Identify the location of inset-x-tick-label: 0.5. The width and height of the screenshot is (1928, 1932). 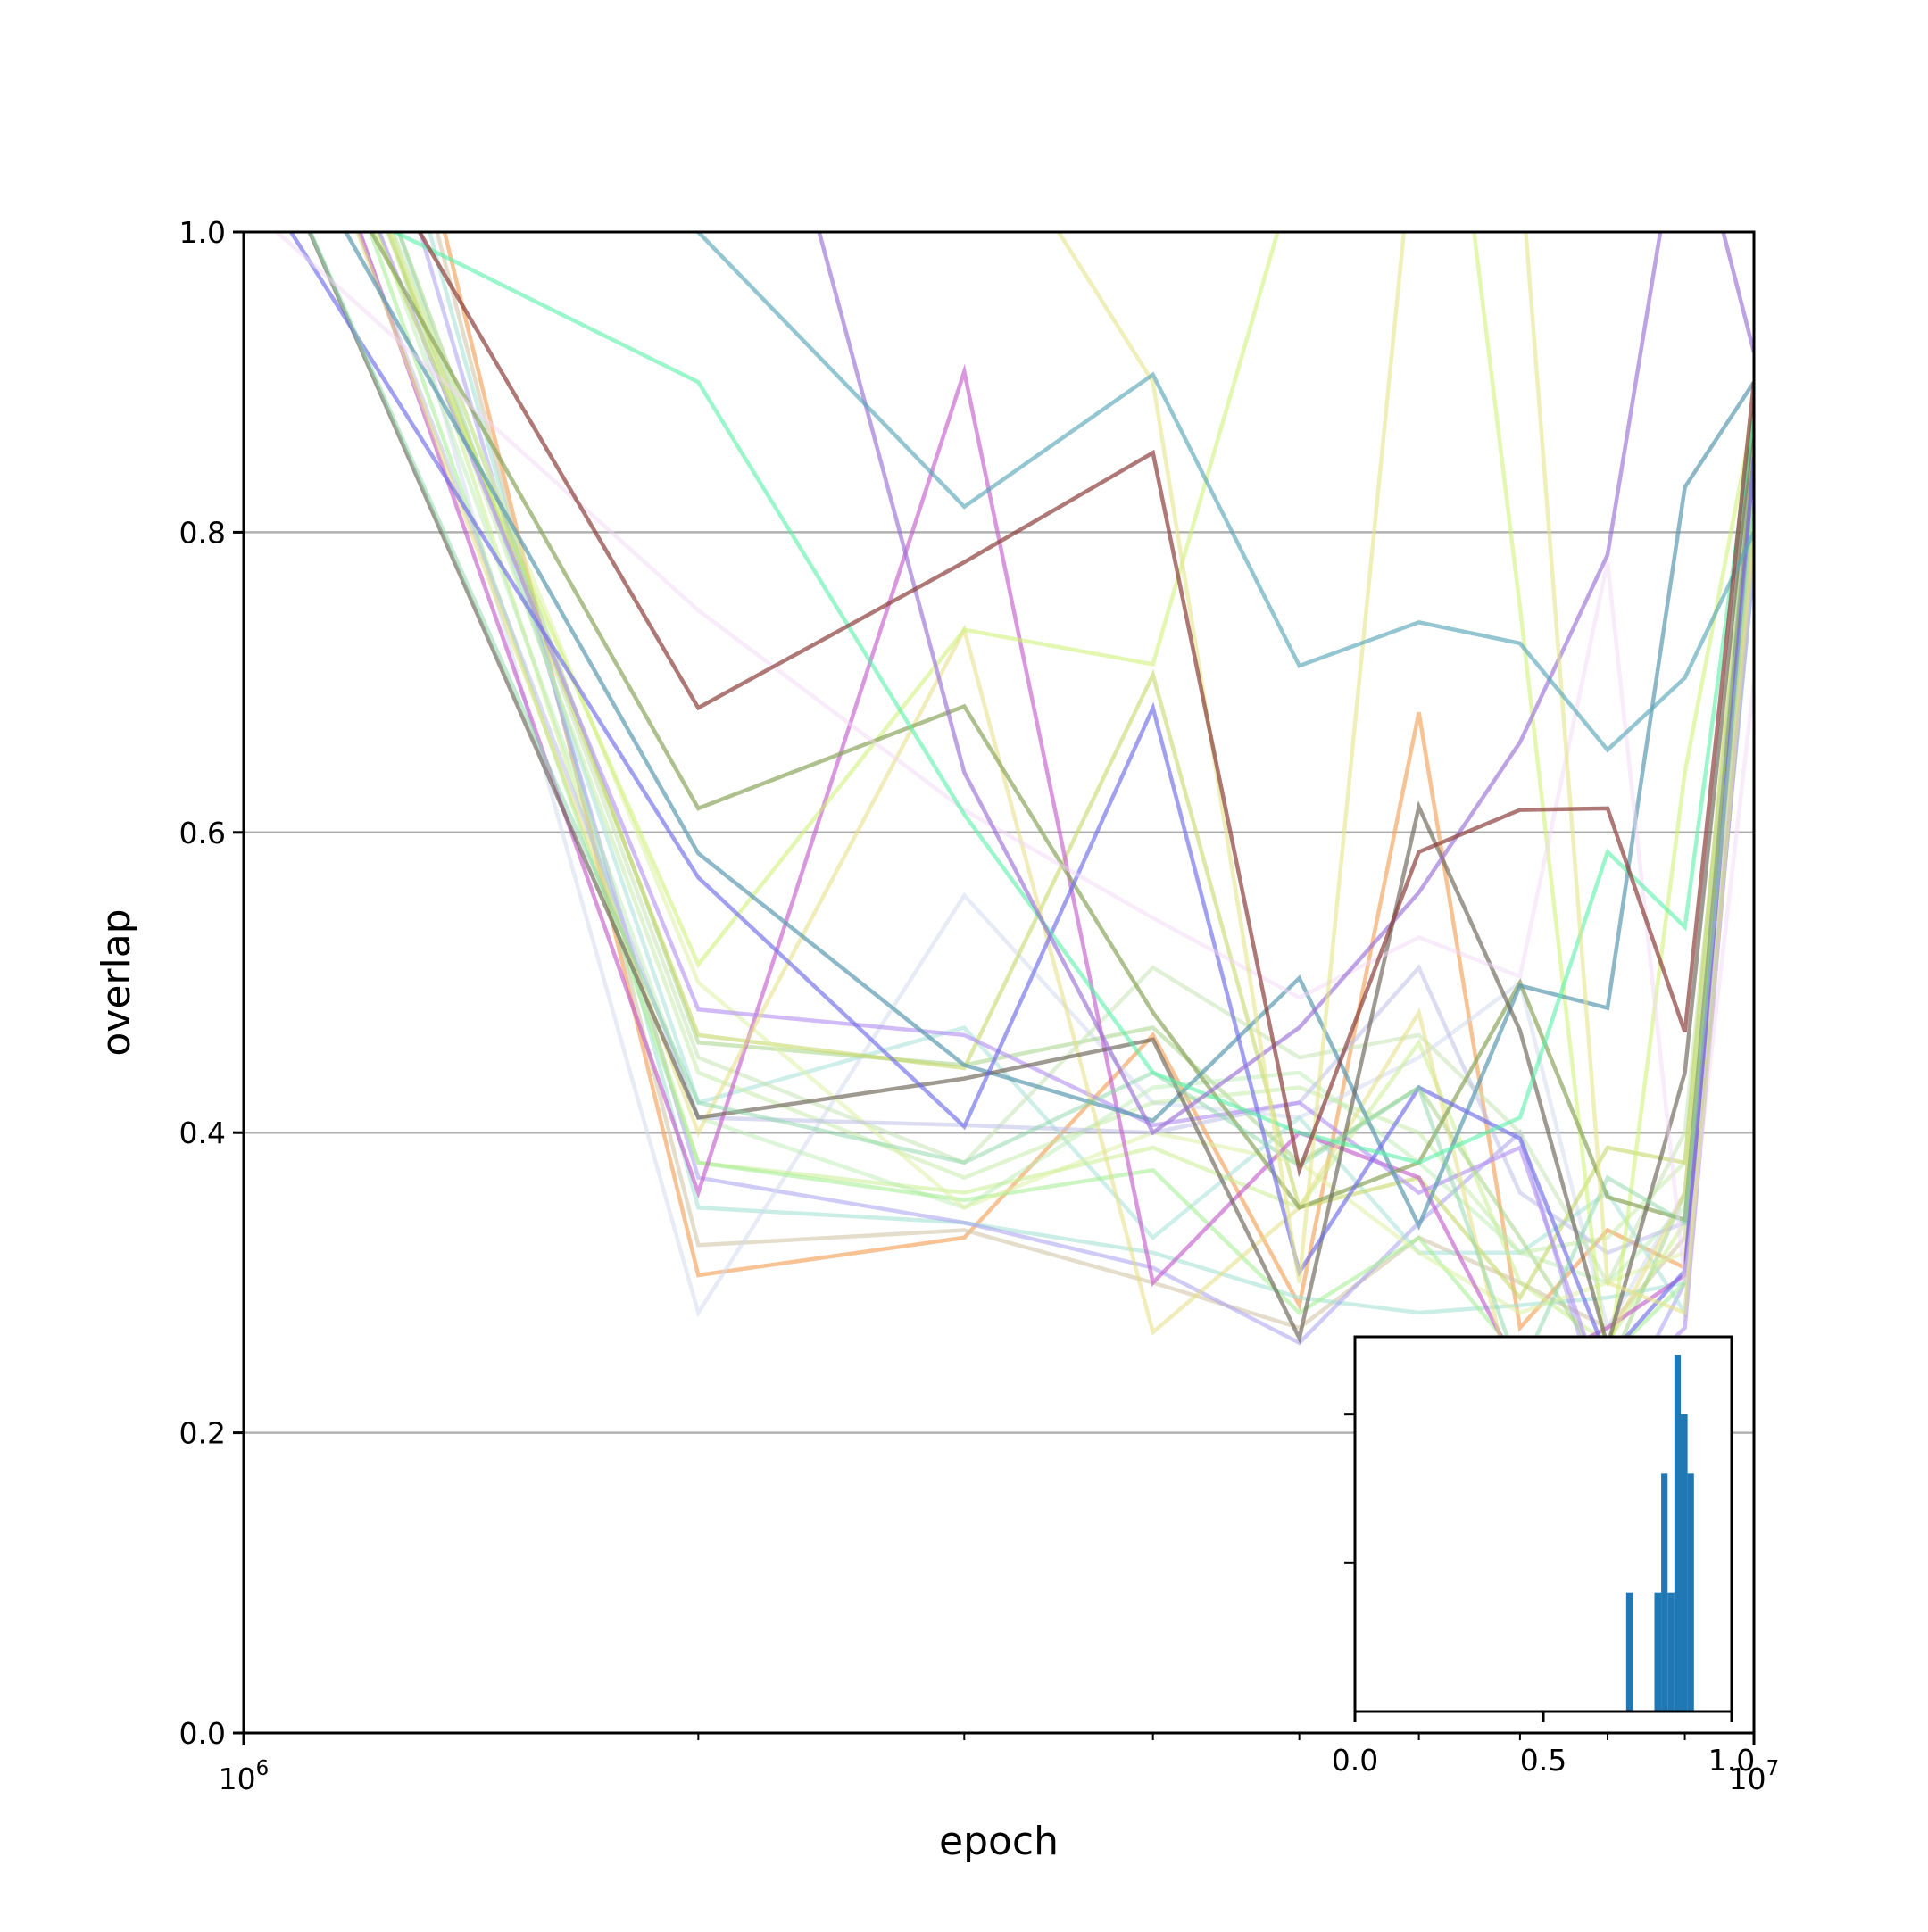
(1543, 1760).